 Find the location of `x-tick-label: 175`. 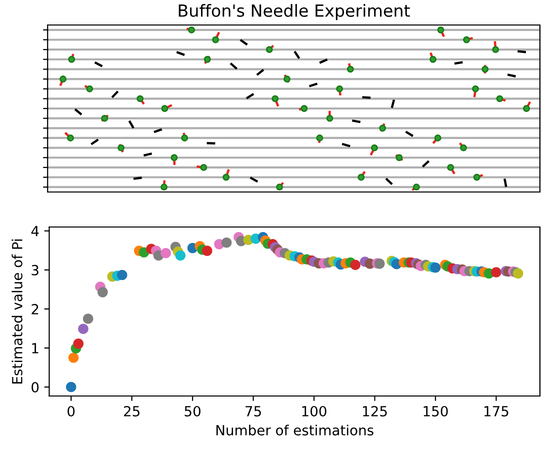

x-tick-label: 175 is located at coordinates (496, 411).